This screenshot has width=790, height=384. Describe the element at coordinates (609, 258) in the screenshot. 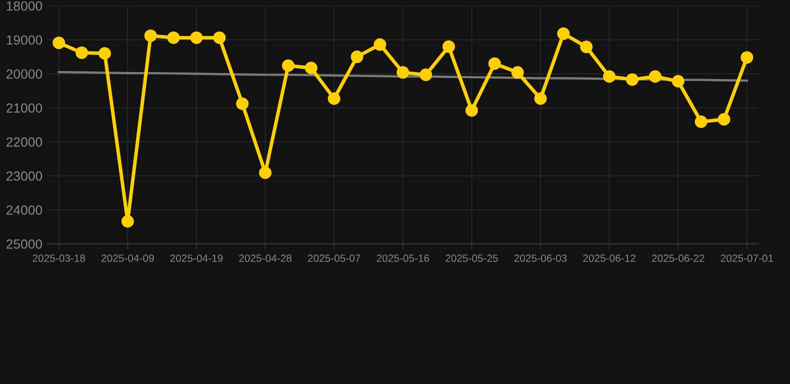

I see `x-tick-label: 2025-06-12` at that location.